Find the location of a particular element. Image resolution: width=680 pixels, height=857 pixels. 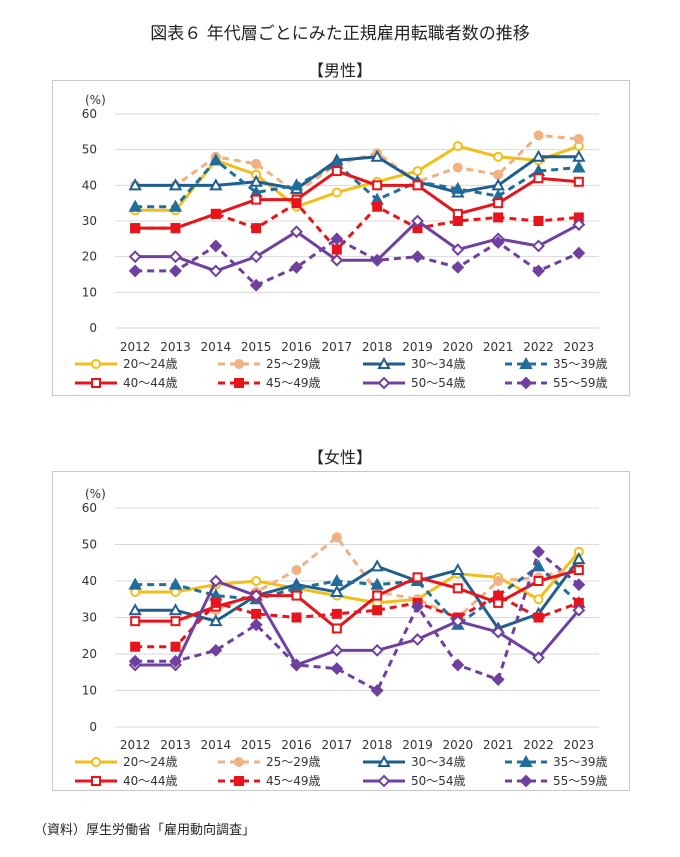

female-panel-title: 【女性】 is located at coordinates (339, 457).